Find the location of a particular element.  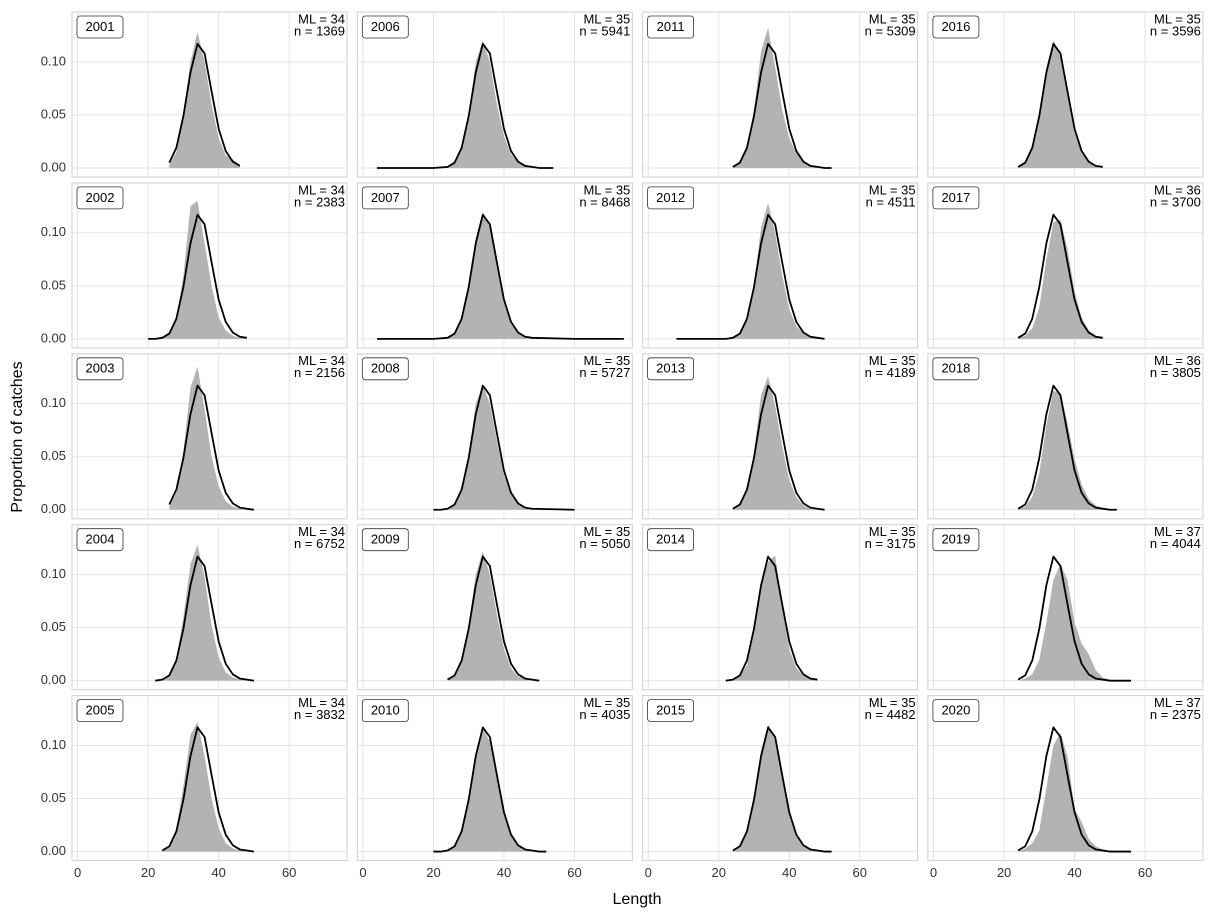

panel-label: 2006 is located at coordinates (385, 26).